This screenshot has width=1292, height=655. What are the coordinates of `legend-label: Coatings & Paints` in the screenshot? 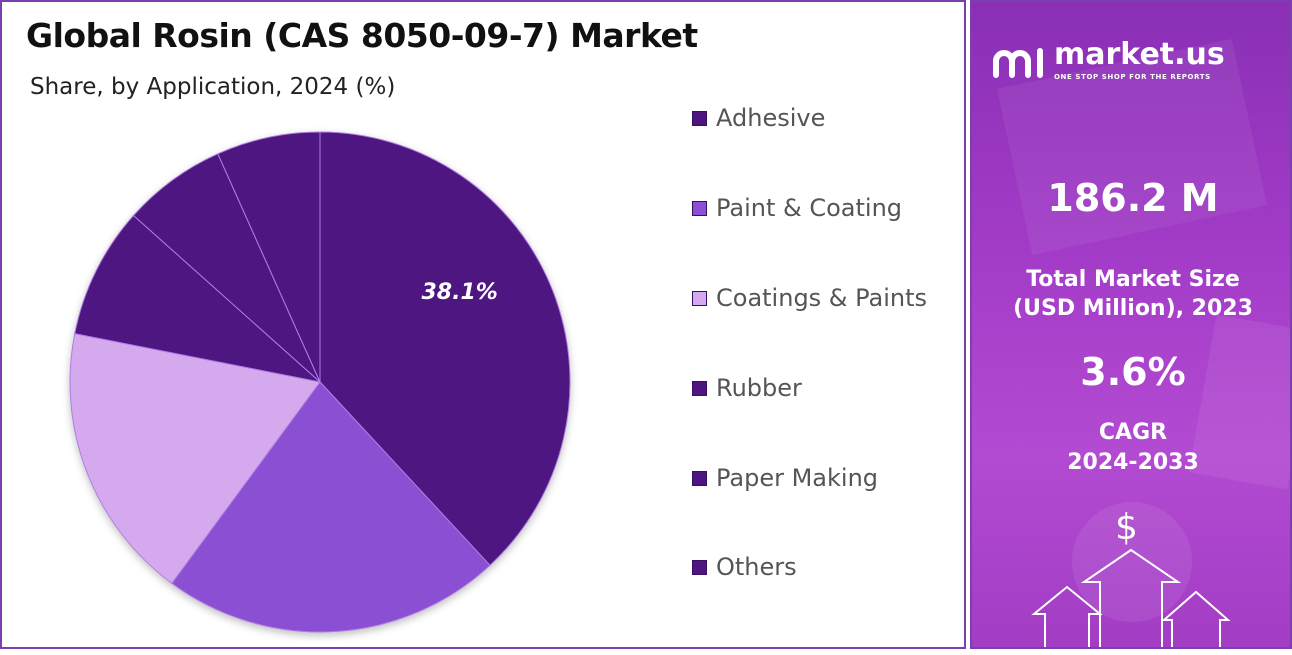 It's located at (822, 298).